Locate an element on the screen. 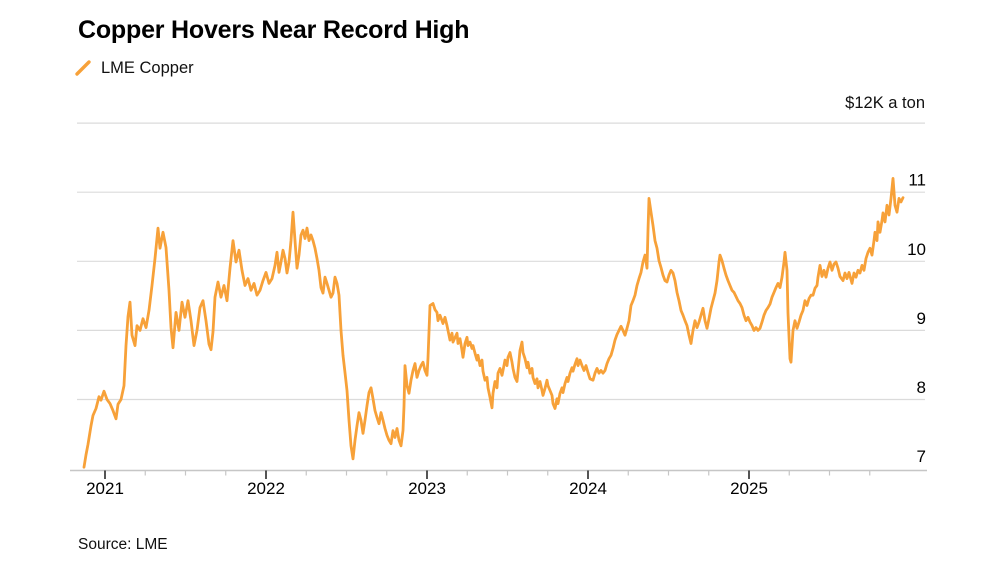 Image resolution: width=1002 pixels, height=582 pixels. x-axis-label-2022: 2022 is located at coordinates (266, 488).